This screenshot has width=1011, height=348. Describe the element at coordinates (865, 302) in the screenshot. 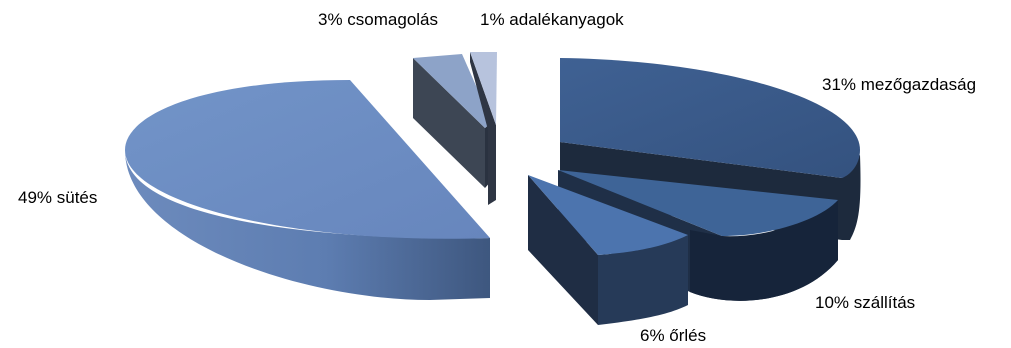

I see `label-szallitas: 10% szállítás` at that location.